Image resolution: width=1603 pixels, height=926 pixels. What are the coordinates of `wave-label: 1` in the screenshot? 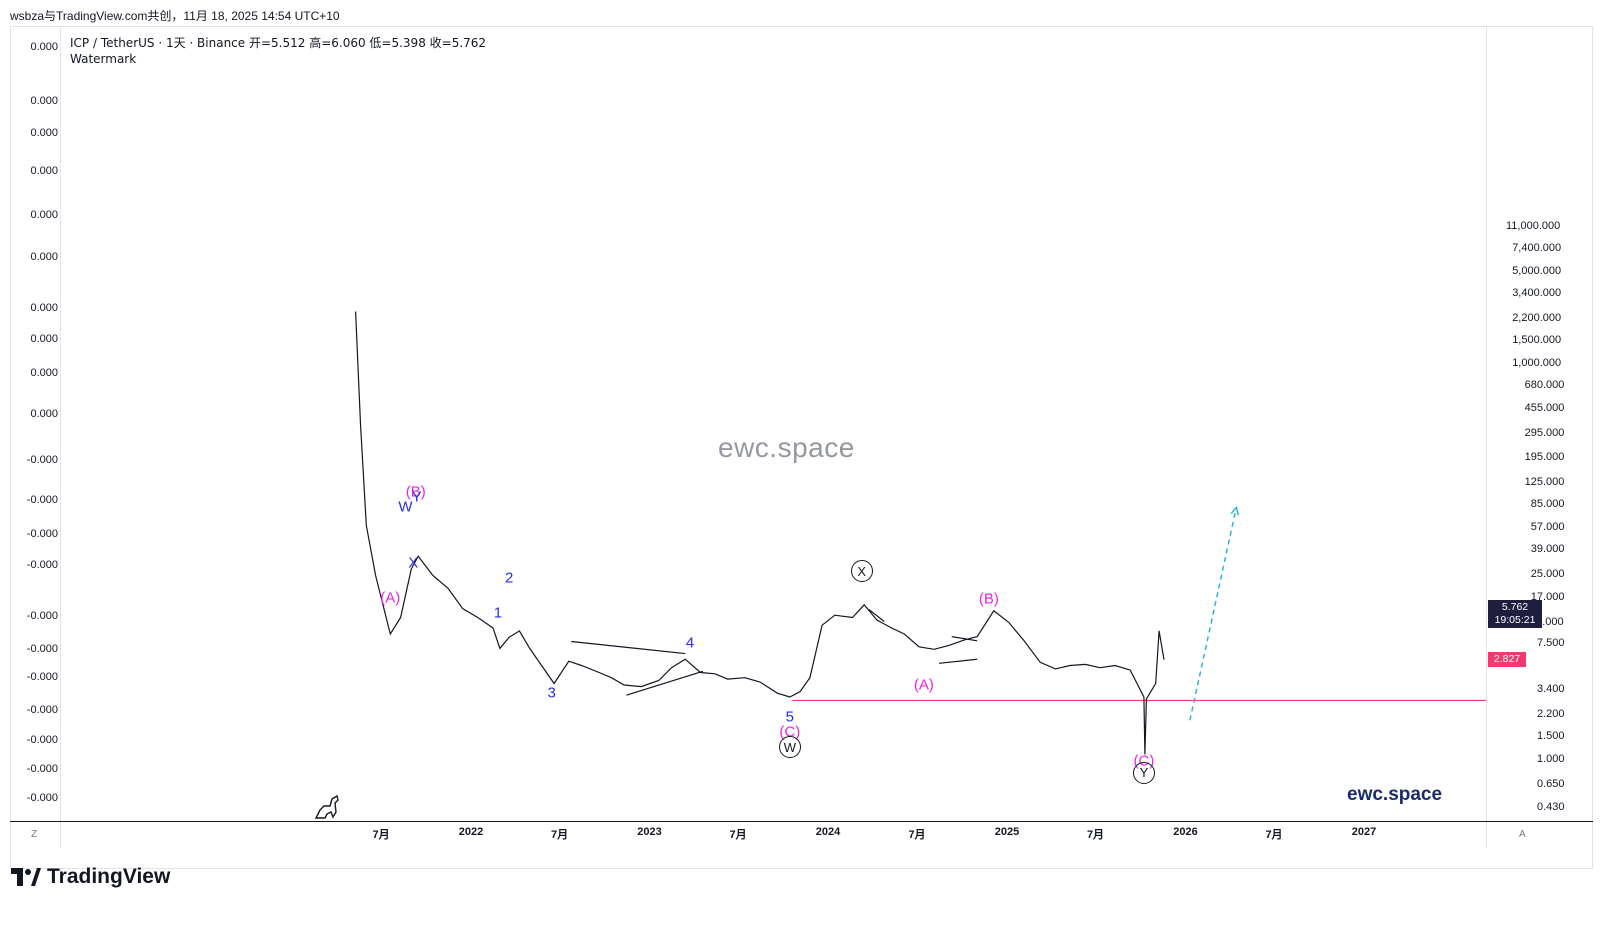 It's located at (498, 613).